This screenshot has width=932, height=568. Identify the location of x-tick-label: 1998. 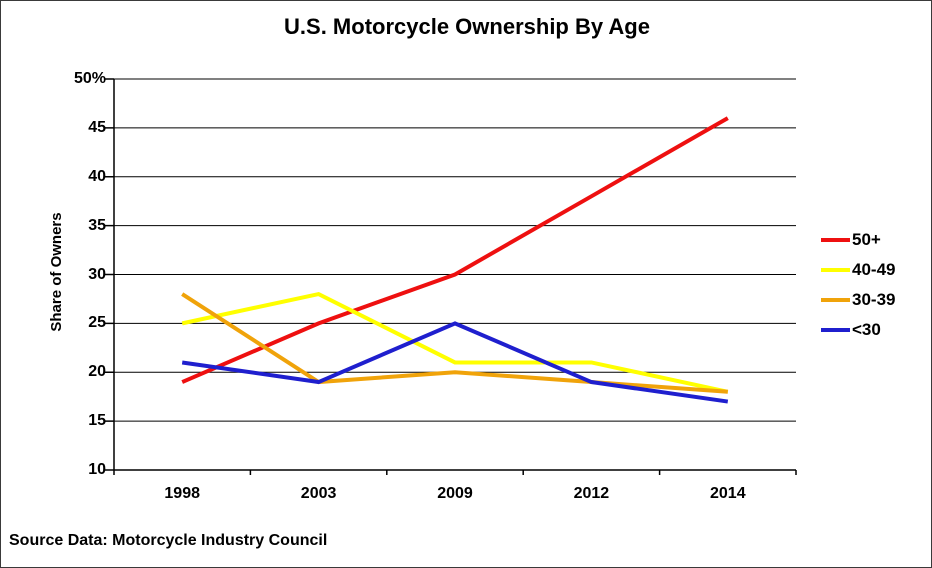
(182, 493).